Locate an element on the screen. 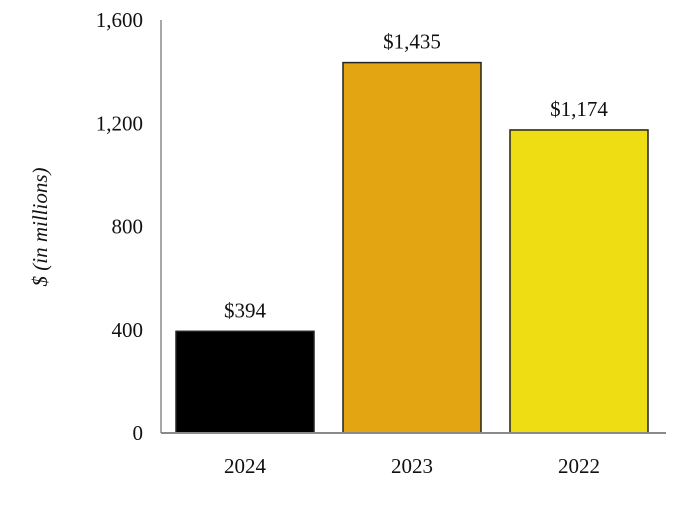 The width and height of the screenshot is (682, 505). y-tick-label: 0 is located at coordinates (138, 433).